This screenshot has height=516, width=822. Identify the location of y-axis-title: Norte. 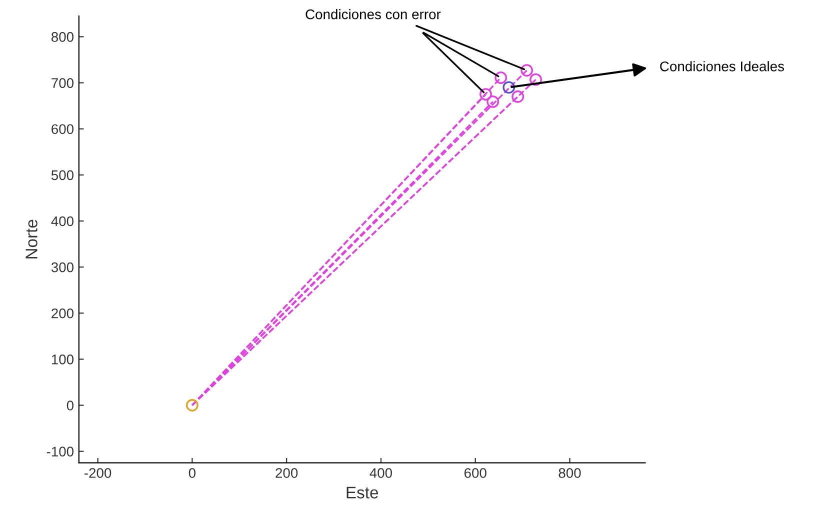
(32, 239).